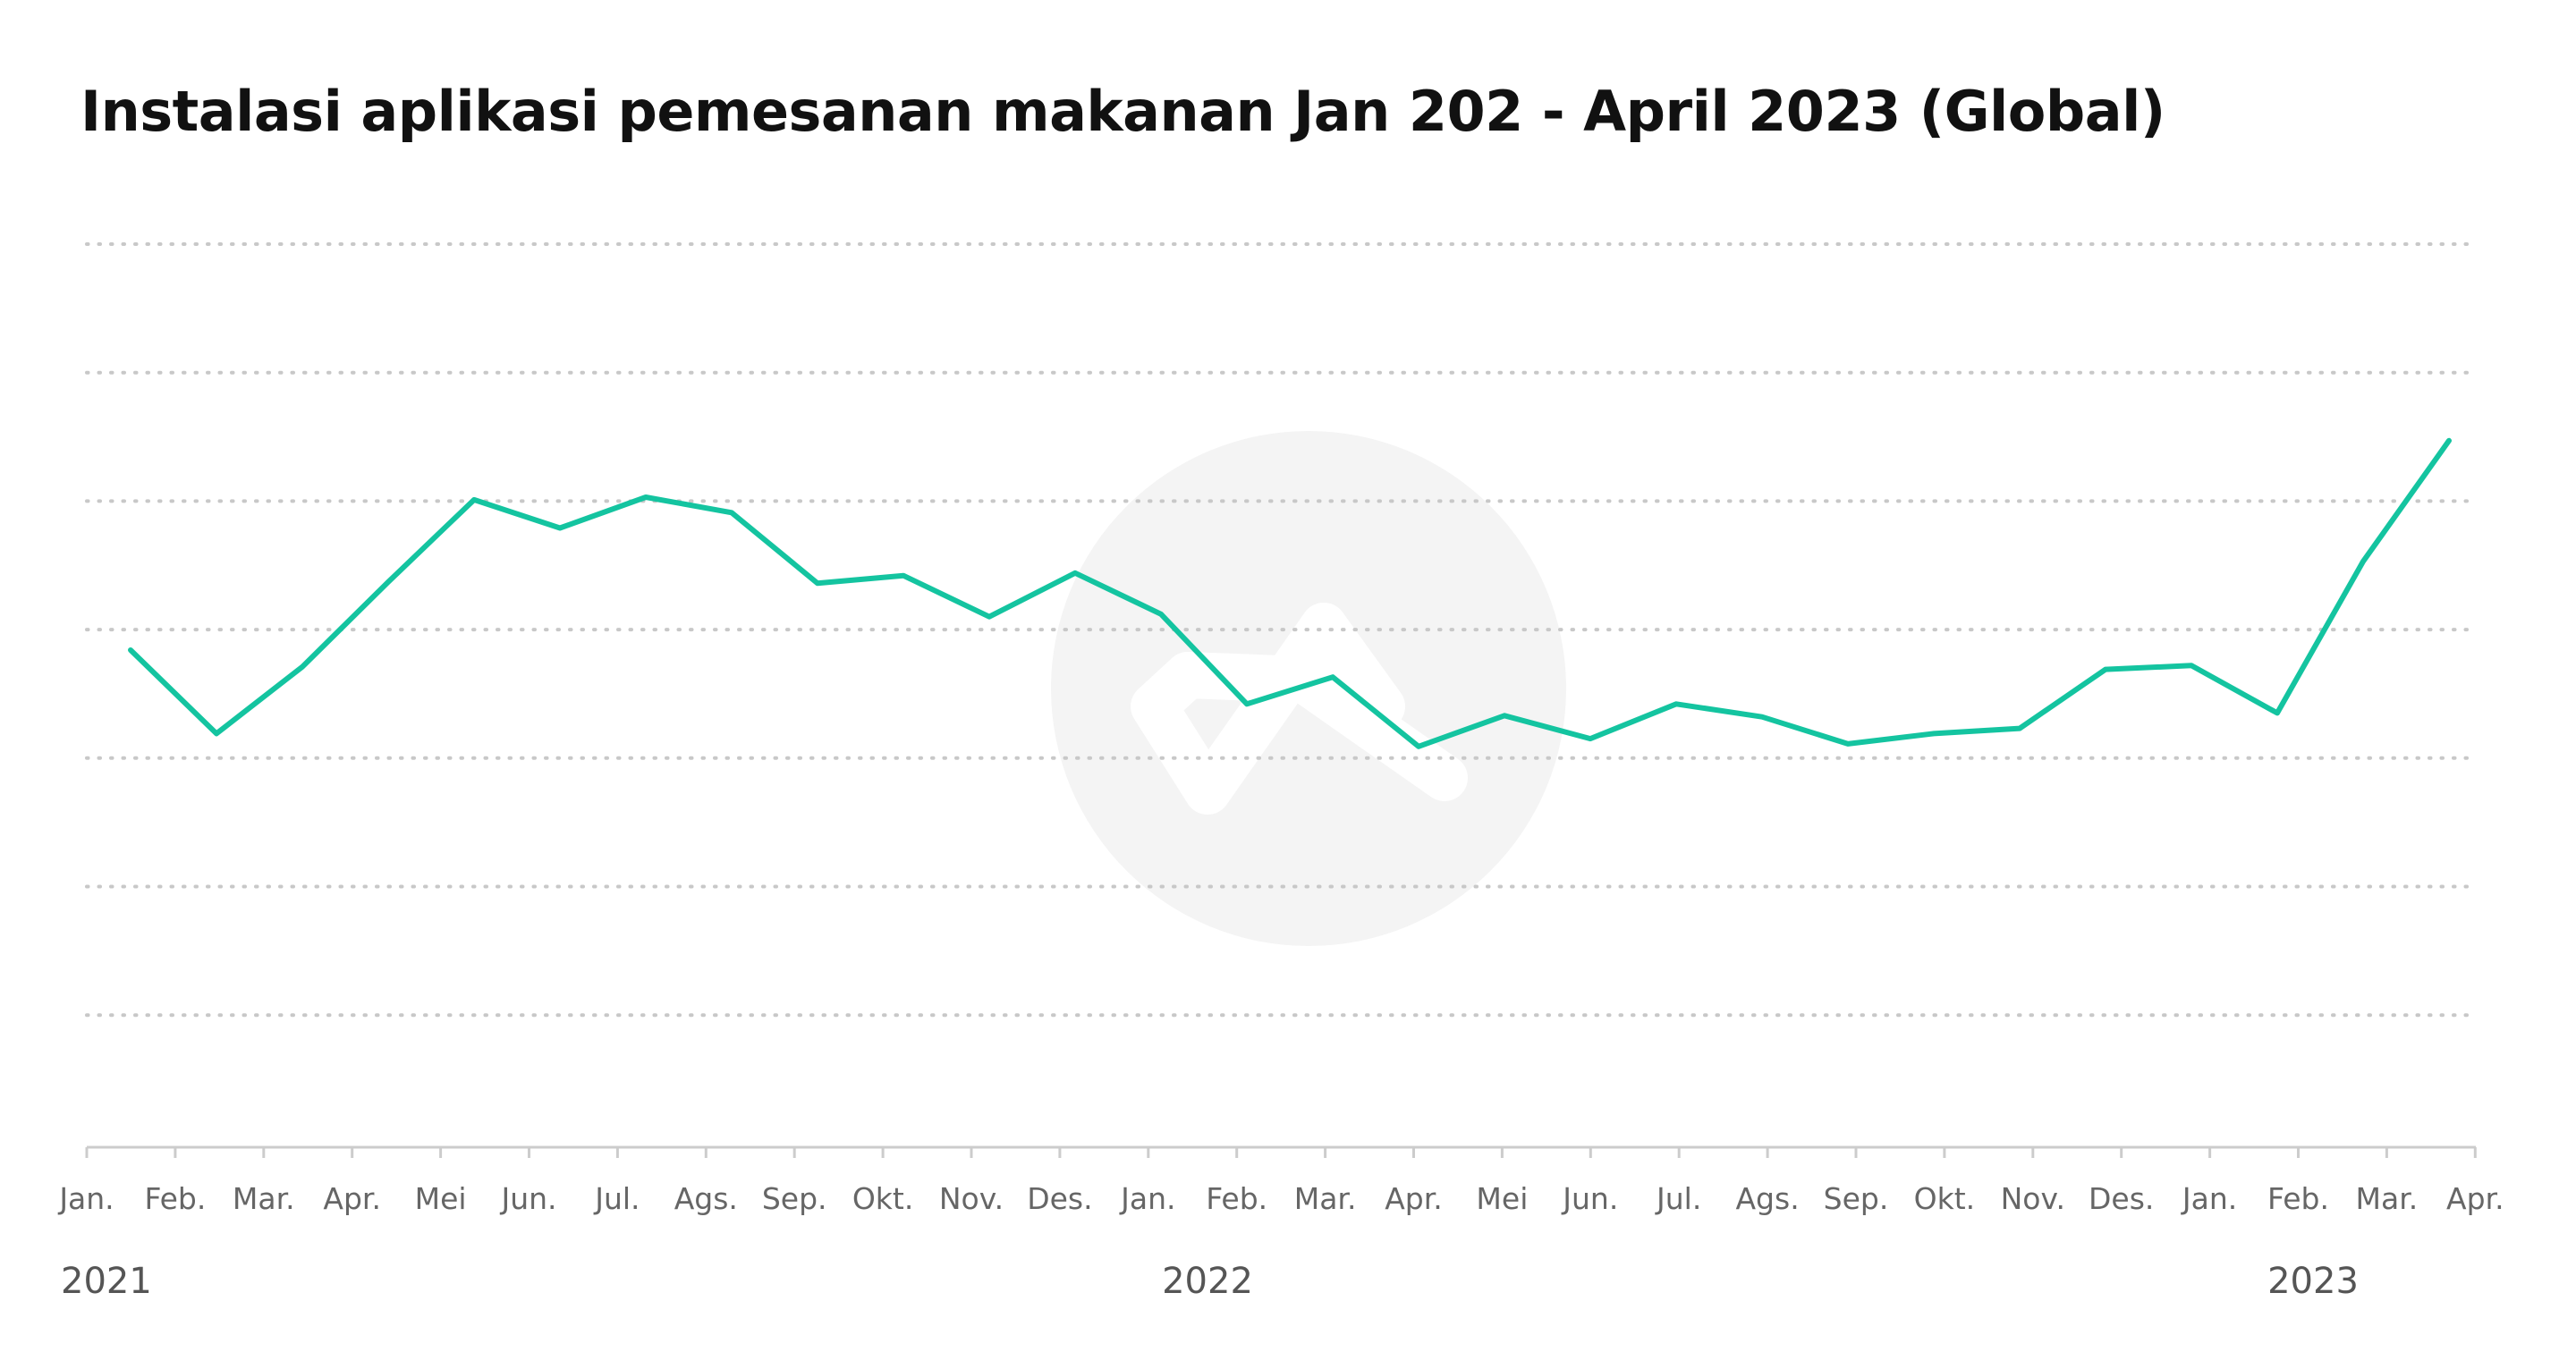 The image size is (2576, 1352). I want to click on watermark-glyph, so click(1299, 709).